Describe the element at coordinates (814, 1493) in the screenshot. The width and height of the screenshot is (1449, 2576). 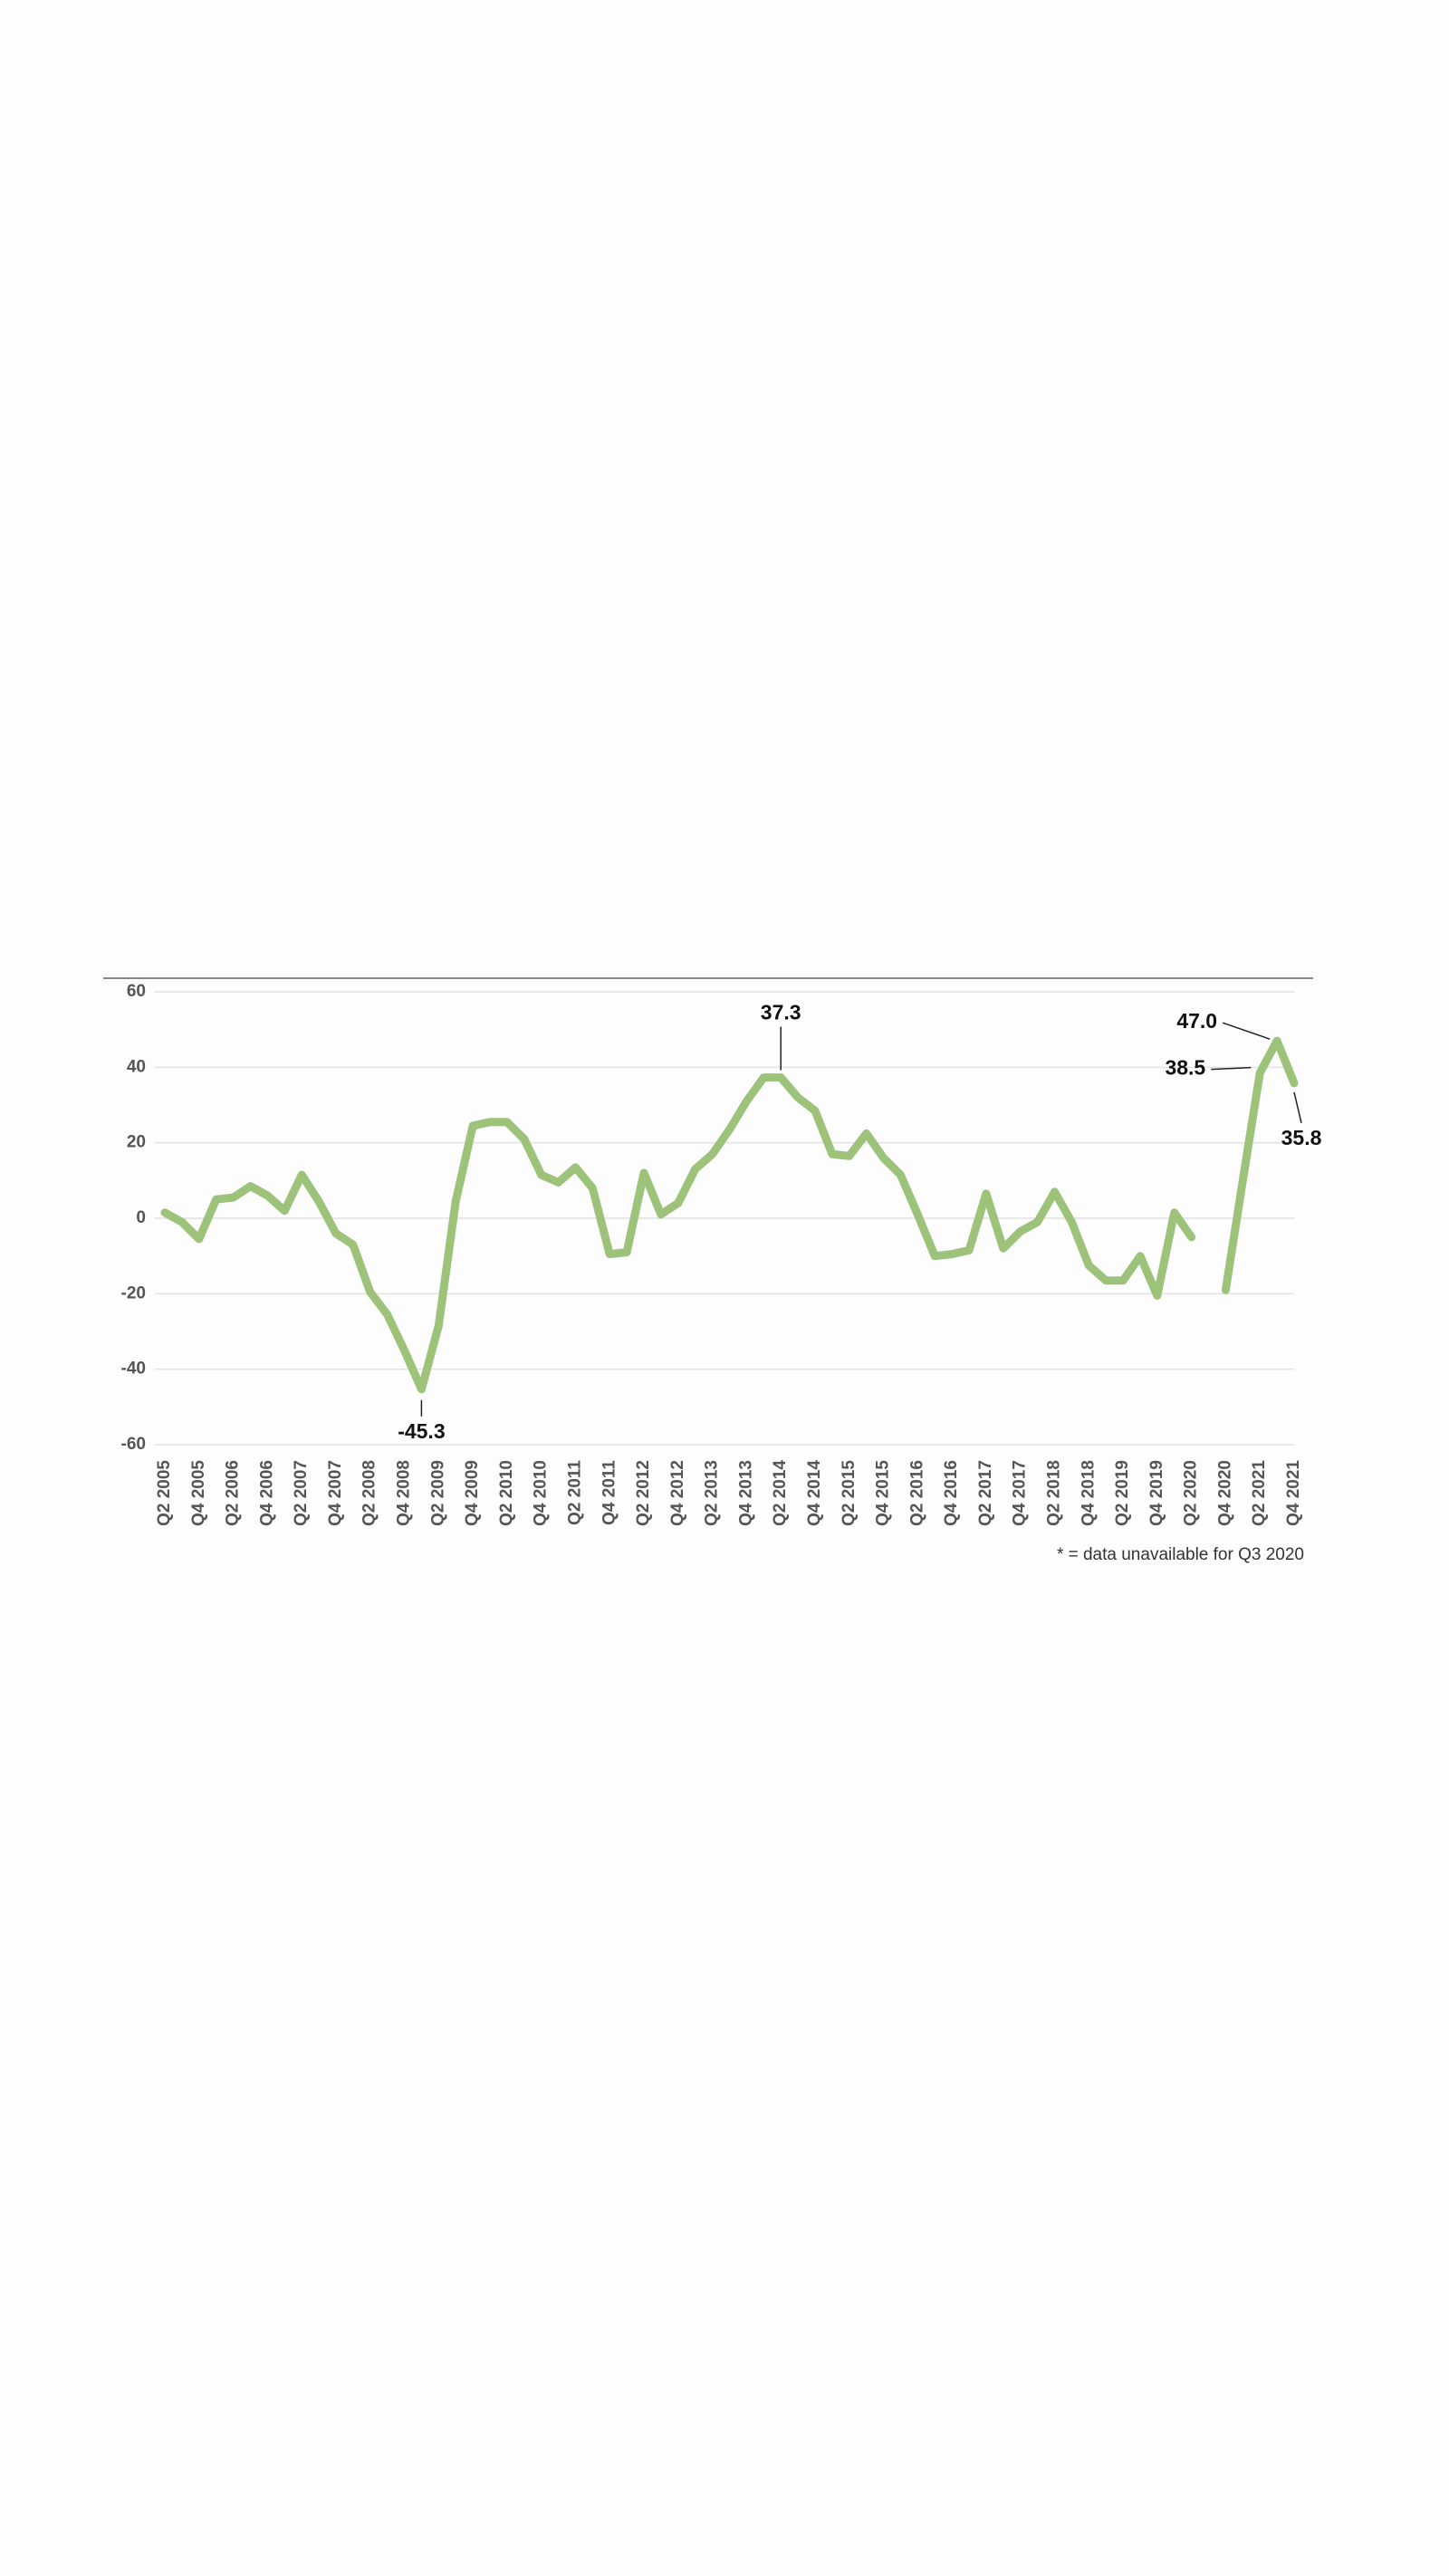
I see `x-tick-label: Q4 2014` at that location.